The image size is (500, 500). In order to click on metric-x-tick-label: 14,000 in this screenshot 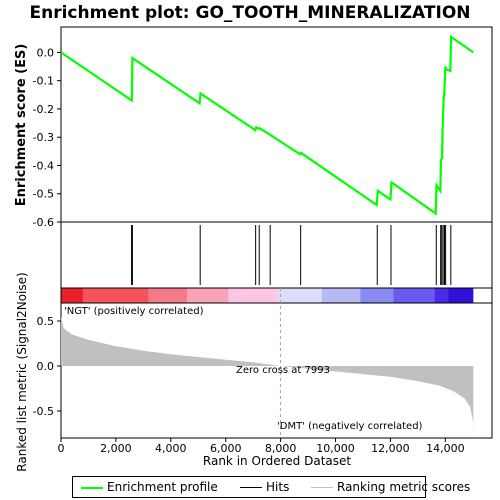, I will do `click(445, 448)`.